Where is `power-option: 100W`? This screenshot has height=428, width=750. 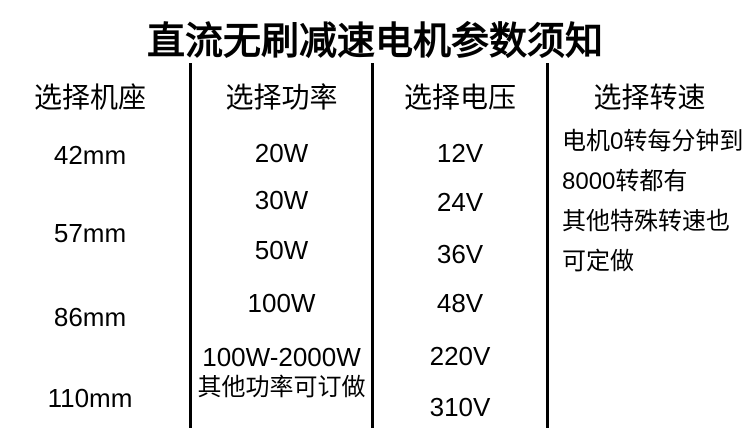
power-option: 100W is located at coordinates (281, 303).